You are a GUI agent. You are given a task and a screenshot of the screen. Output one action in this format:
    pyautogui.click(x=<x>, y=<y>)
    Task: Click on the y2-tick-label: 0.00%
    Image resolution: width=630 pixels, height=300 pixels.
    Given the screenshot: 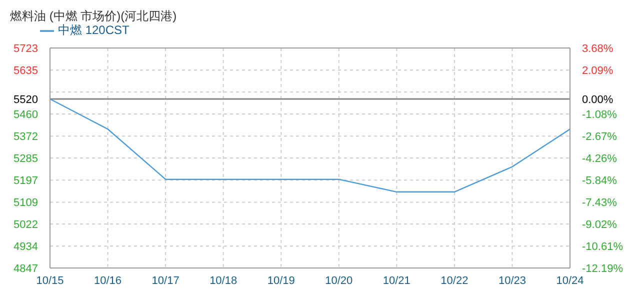 What is the action you would take?
    pyautogui.click(x=598, y=100)
    